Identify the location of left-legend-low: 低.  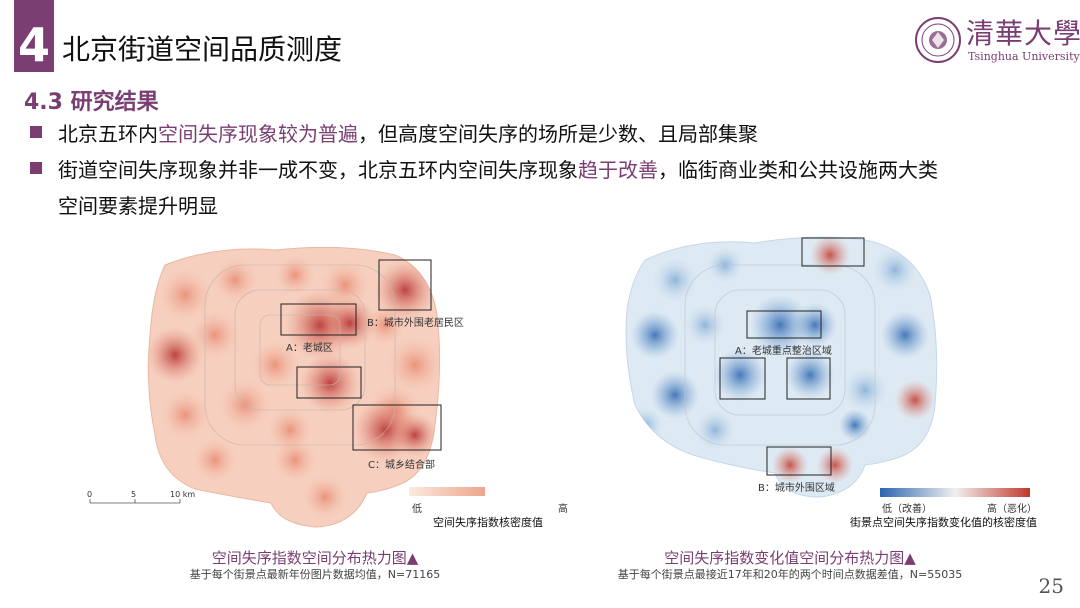
(417, 509).